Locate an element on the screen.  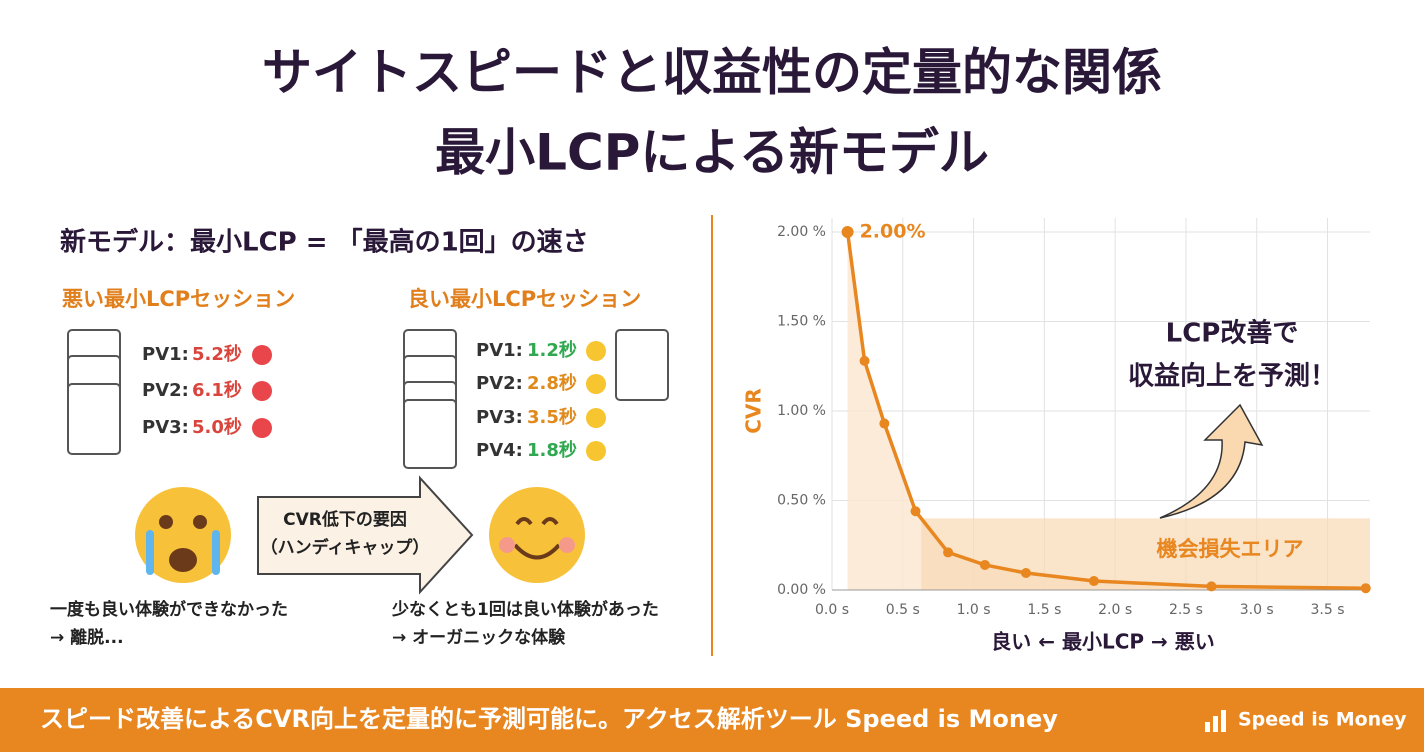
pv-label: PV4: is located at coordinates (499, 450).